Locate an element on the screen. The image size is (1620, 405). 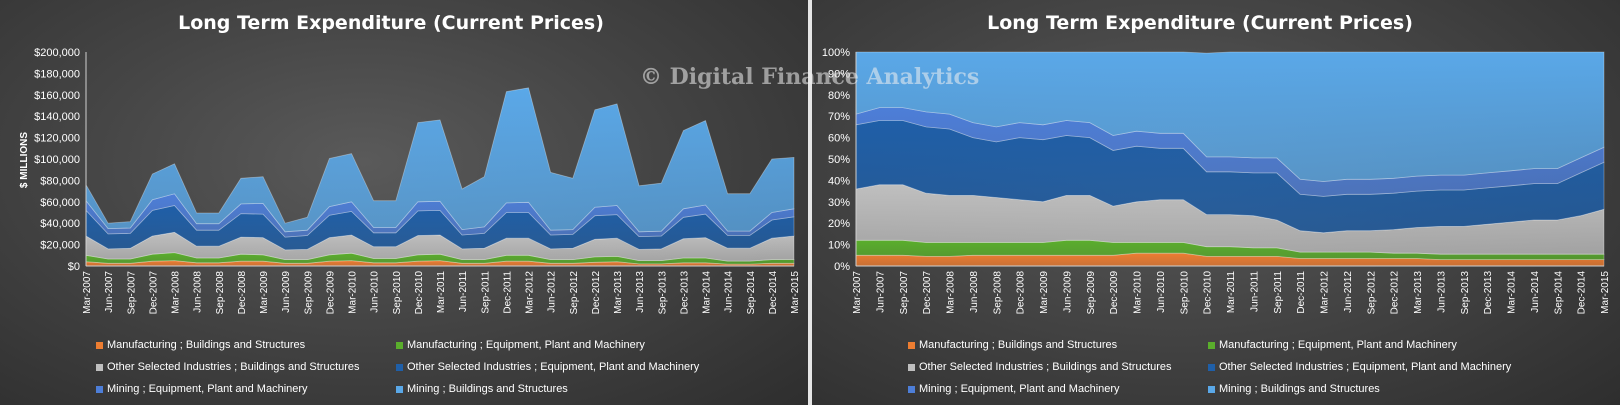
legend-label: Manufacturing ; Buildings and Structures is located at coordinates (1018, 345).